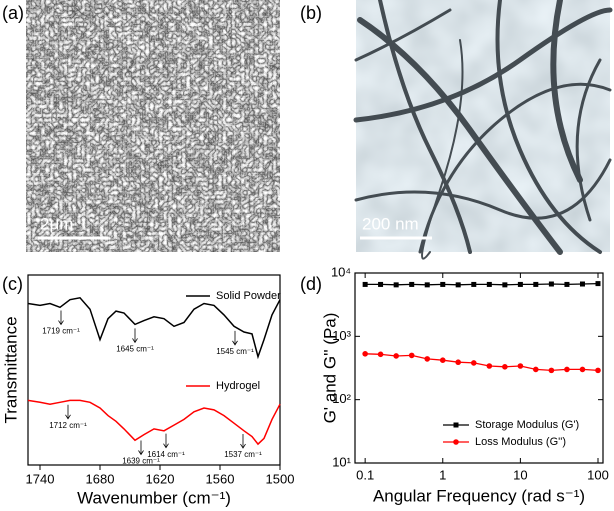 Image resolution: width=614 pixels, height=511 pixels. I want to click on legend-label: Loss Modulus (G''), so click(520, 442).